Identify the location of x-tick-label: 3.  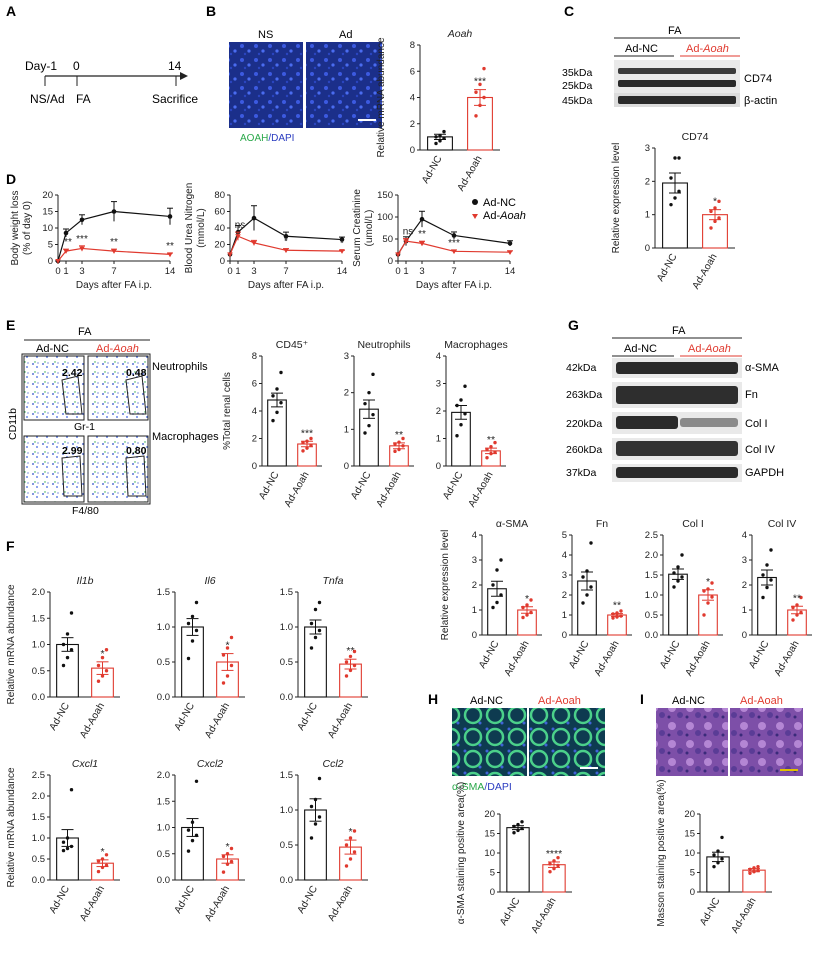
(81, 271).